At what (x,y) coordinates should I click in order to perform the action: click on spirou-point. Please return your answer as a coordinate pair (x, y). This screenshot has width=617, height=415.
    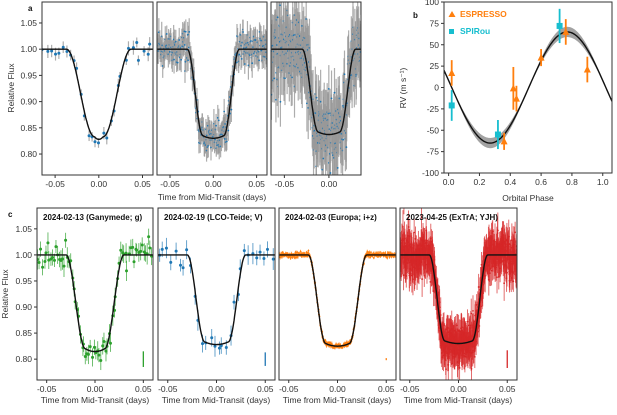
    Looking at the image, I should click on (559, 25).